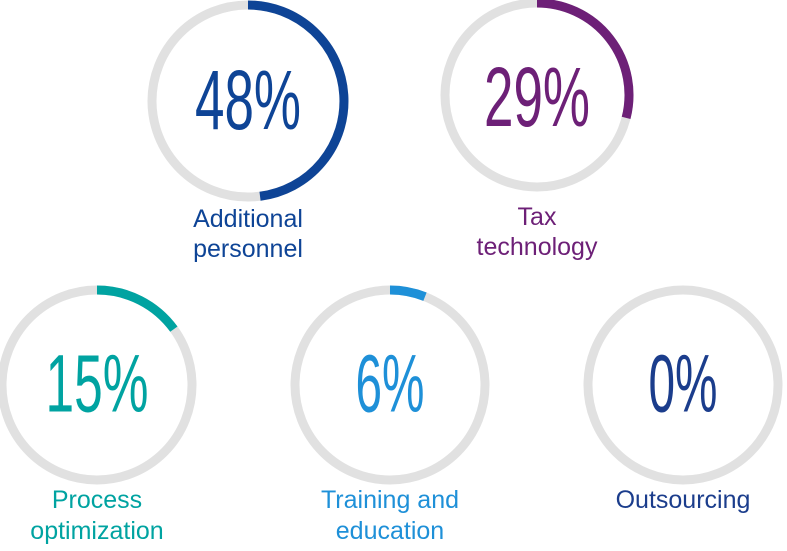  Describe the element at coordinates (96, 531) in the screenshot. I see `category-label-line: optimization` at that location.